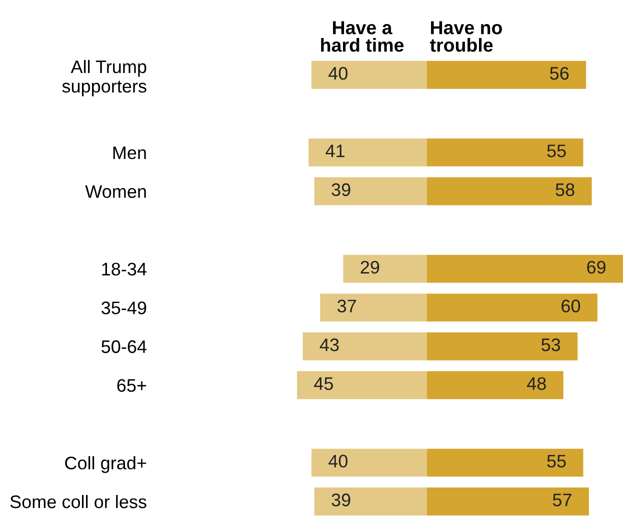  I want to click on series-label: Have no trouble, so click(466, 36).